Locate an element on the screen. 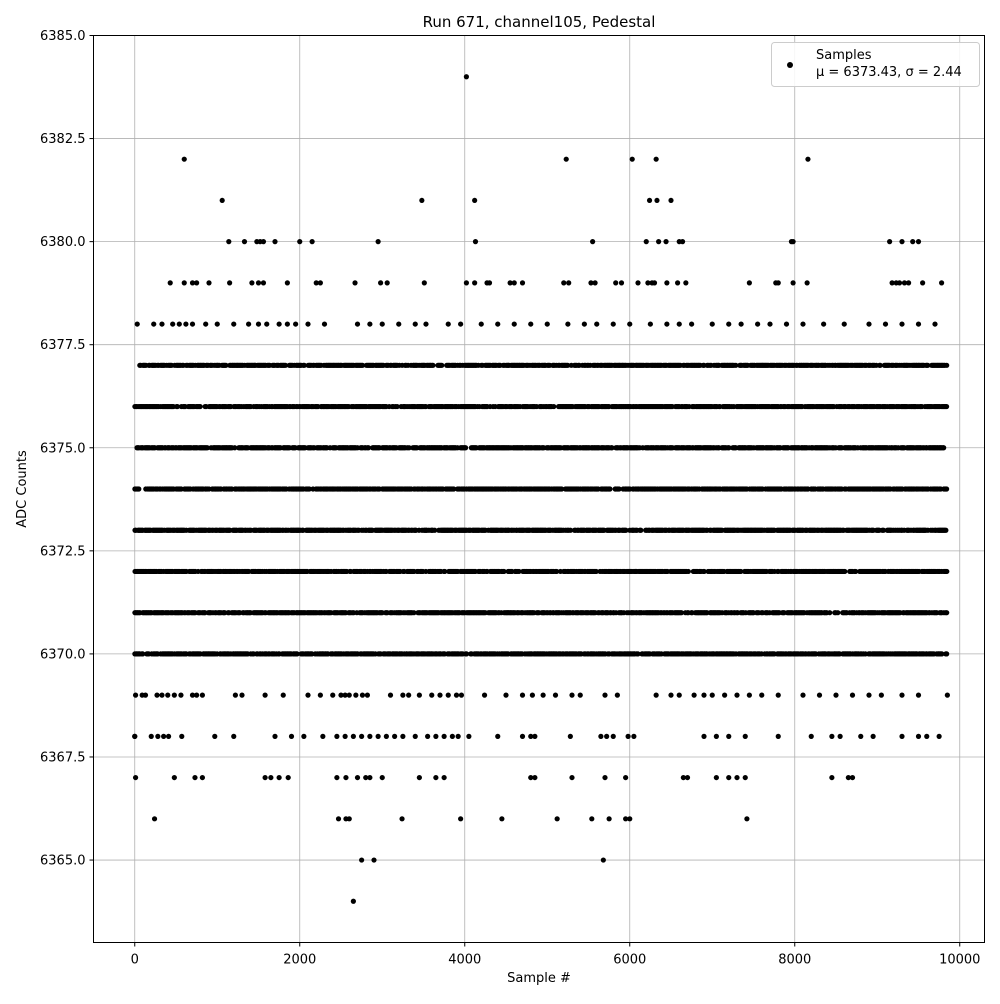  chart-title: Run 671, channel105, Pedestal is located at coordinates (539, 22).